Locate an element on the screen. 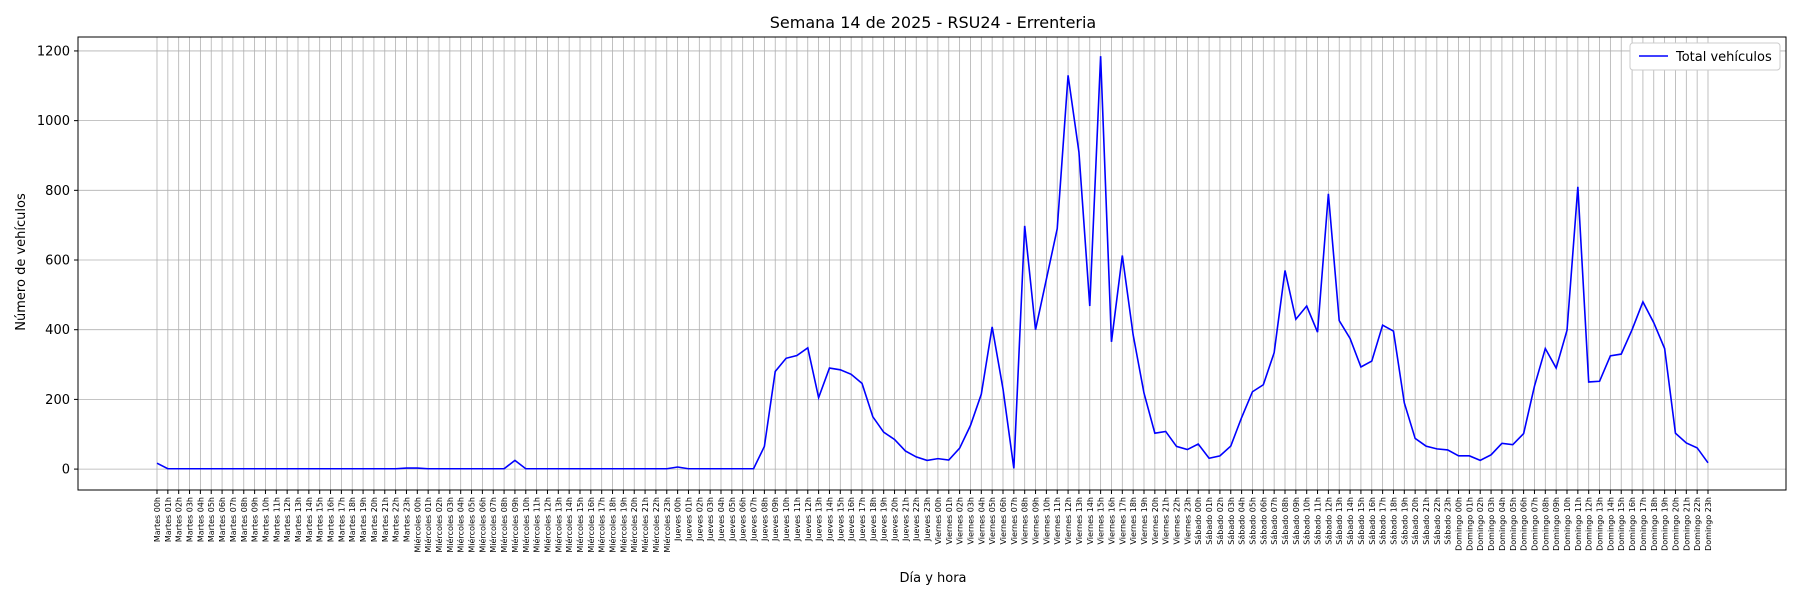  x-tick-label: Sábado 06h is located at coordinates (1263, 521).